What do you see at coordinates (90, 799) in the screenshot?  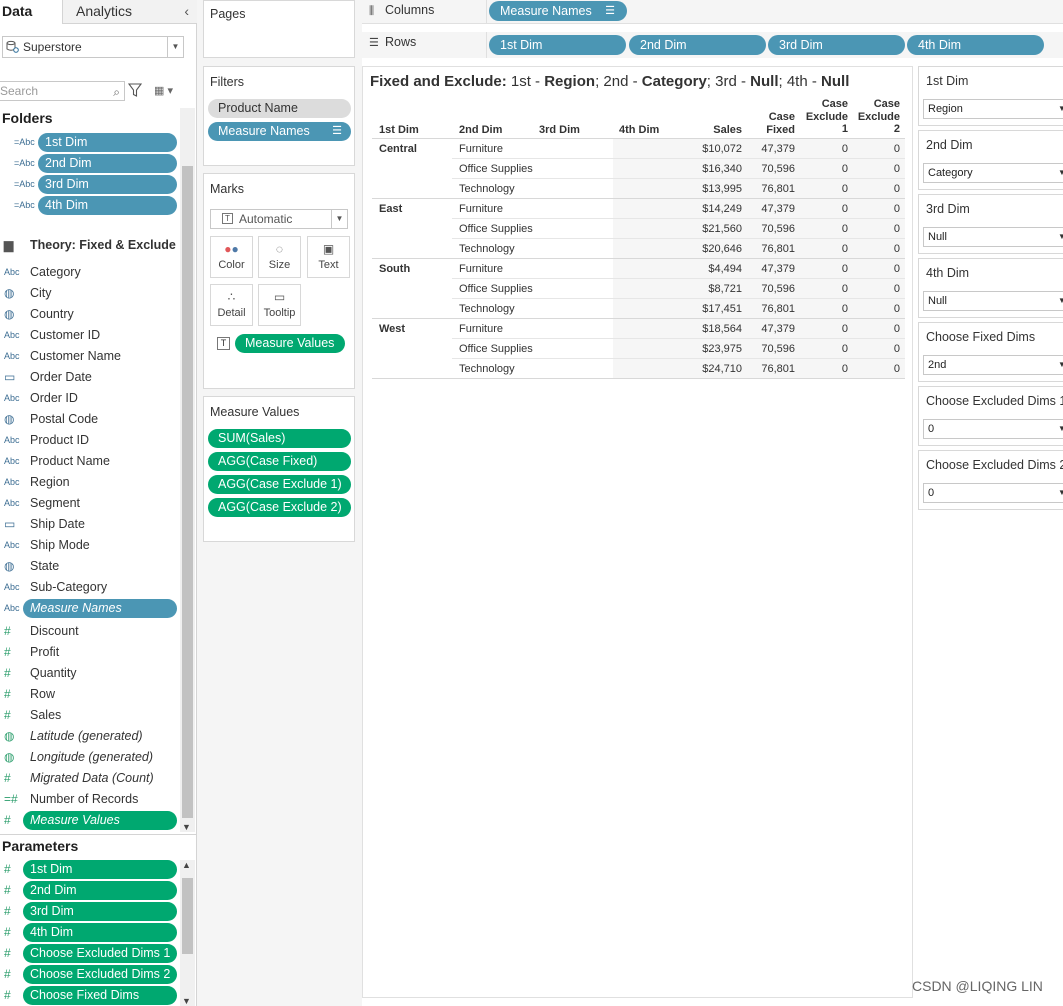 I see `field-measure: =# Number of Records` at bounding box center [90, 799].